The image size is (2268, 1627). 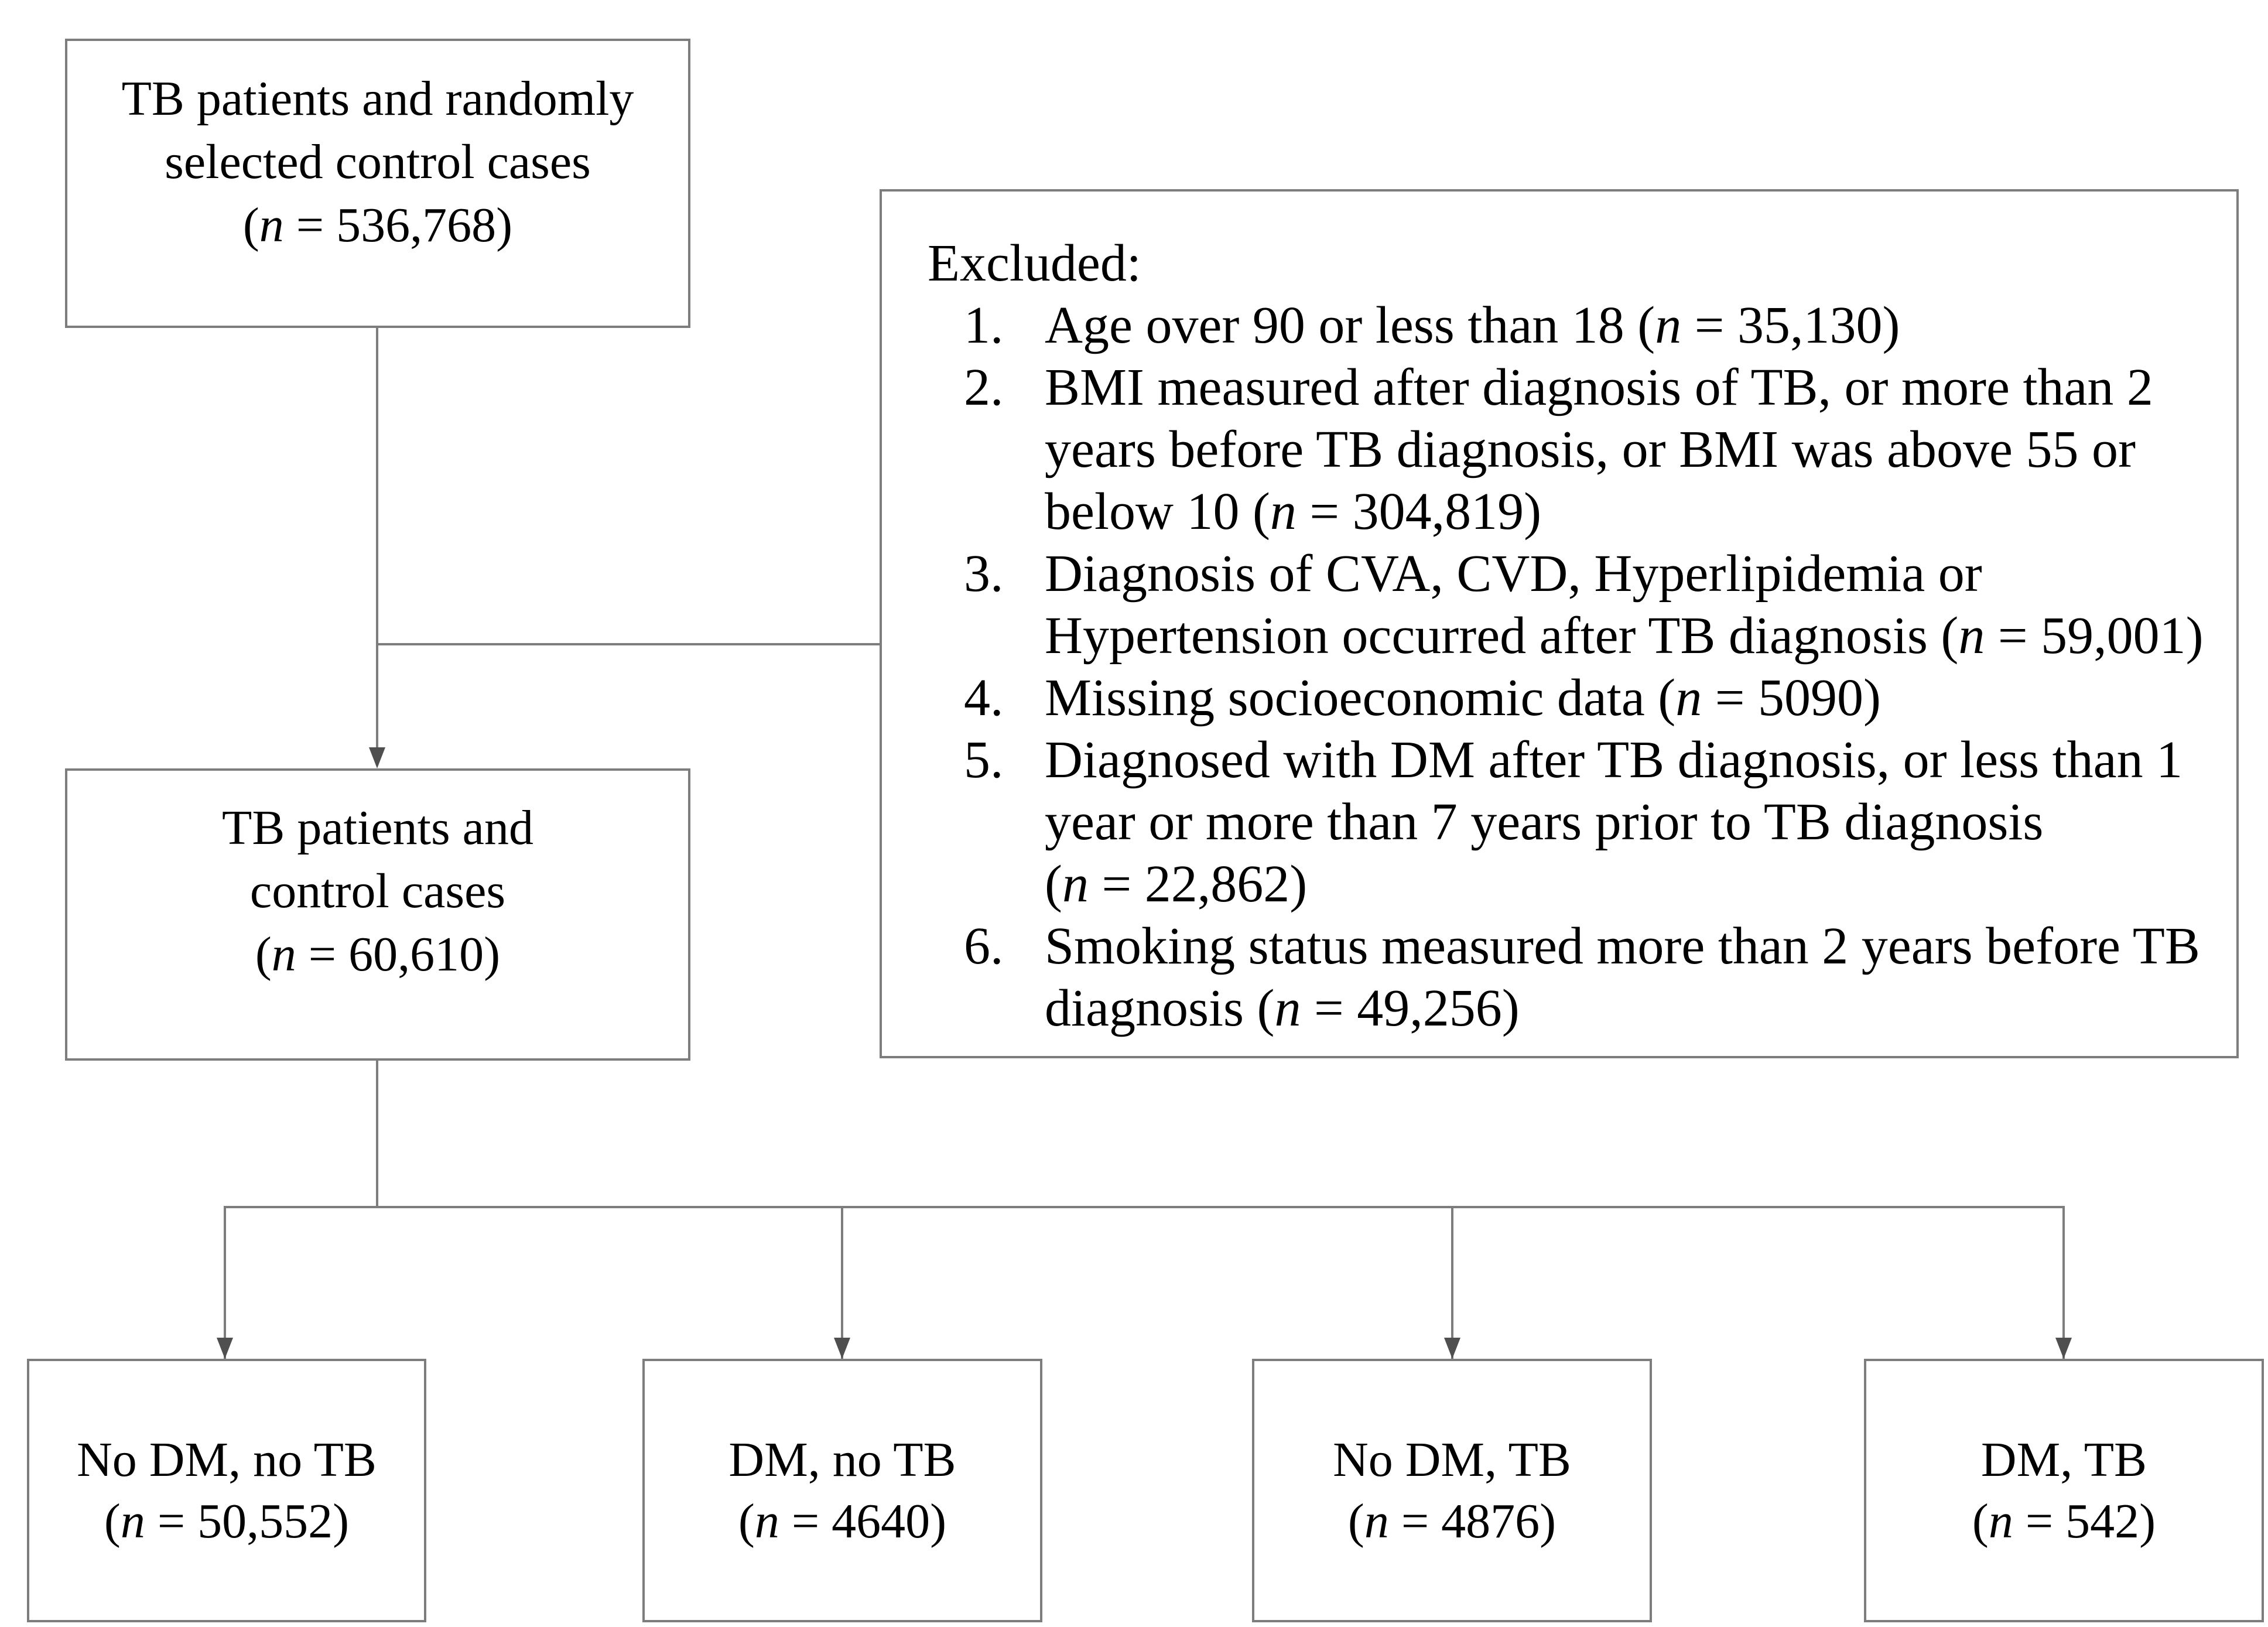 What do you see at coordinates (1144, 1207) in the screenshot?
I see `branch-line` at bounding box center [1144, 1207].